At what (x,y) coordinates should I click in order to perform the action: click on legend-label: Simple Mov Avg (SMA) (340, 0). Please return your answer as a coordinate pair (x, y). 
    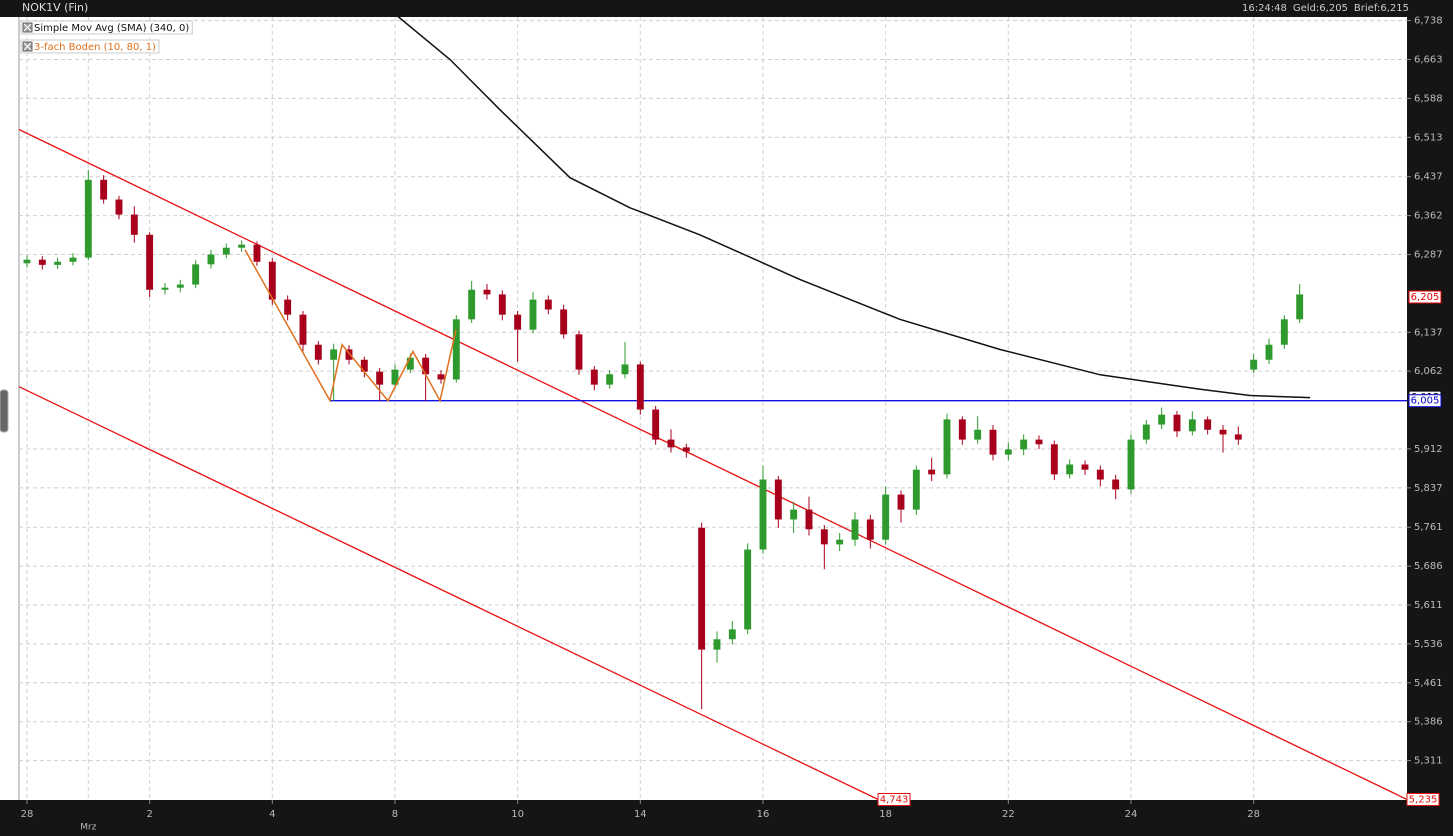
    Looking at the image, I should click on (111, 28).